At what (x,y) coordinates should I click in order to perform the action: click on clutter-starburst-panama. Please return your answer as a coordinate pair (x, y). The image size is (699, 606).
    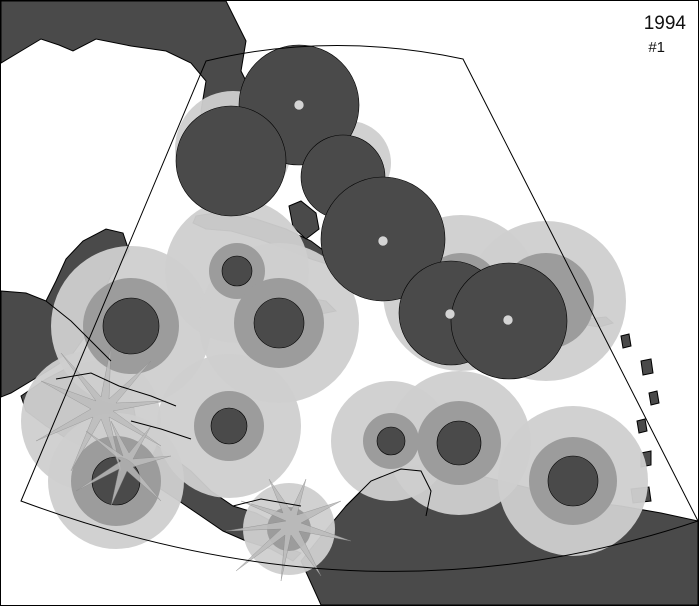
    Looking at the image, I should click on (288, 530).